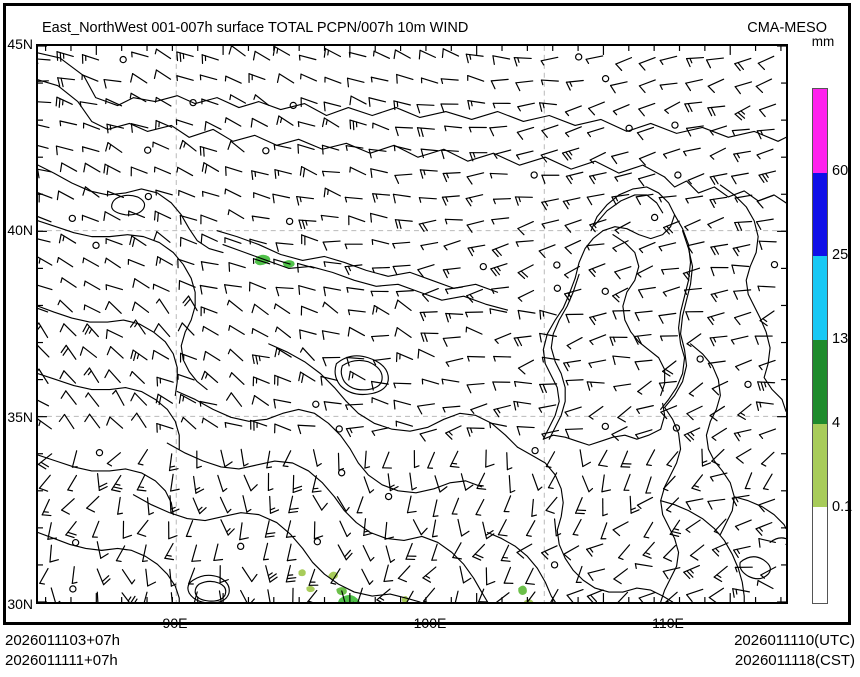 The width and height of the screenshot is (860, 677). What do you see at coordinates (820, 346) in the screenshot?
I see `precipitation-colorbar` at bounding box center [820, 346].